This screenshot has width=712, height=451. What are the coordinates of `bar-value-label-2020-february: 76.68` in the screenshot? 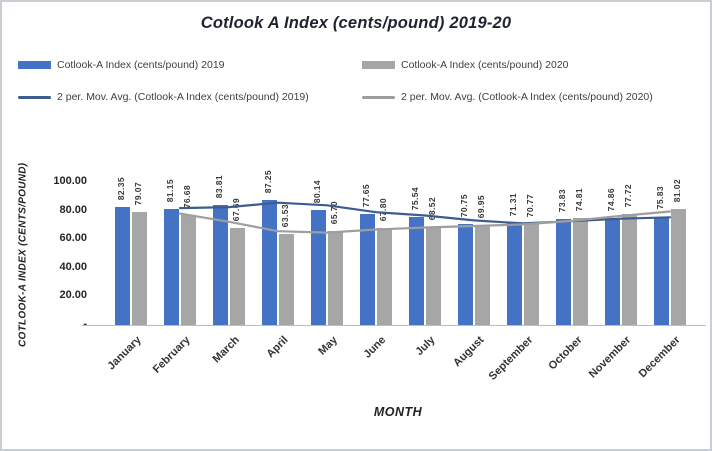 It's located at (186, 197).